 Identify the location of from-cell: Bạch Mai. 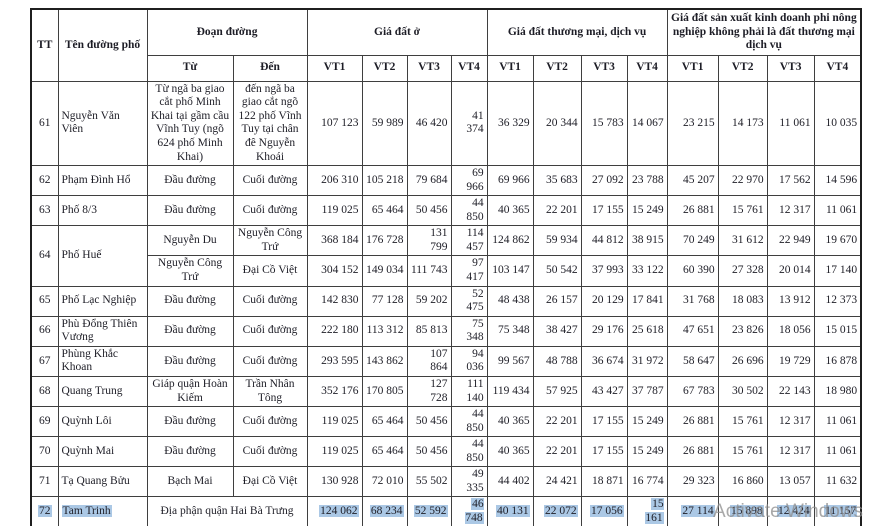
(190, 482).